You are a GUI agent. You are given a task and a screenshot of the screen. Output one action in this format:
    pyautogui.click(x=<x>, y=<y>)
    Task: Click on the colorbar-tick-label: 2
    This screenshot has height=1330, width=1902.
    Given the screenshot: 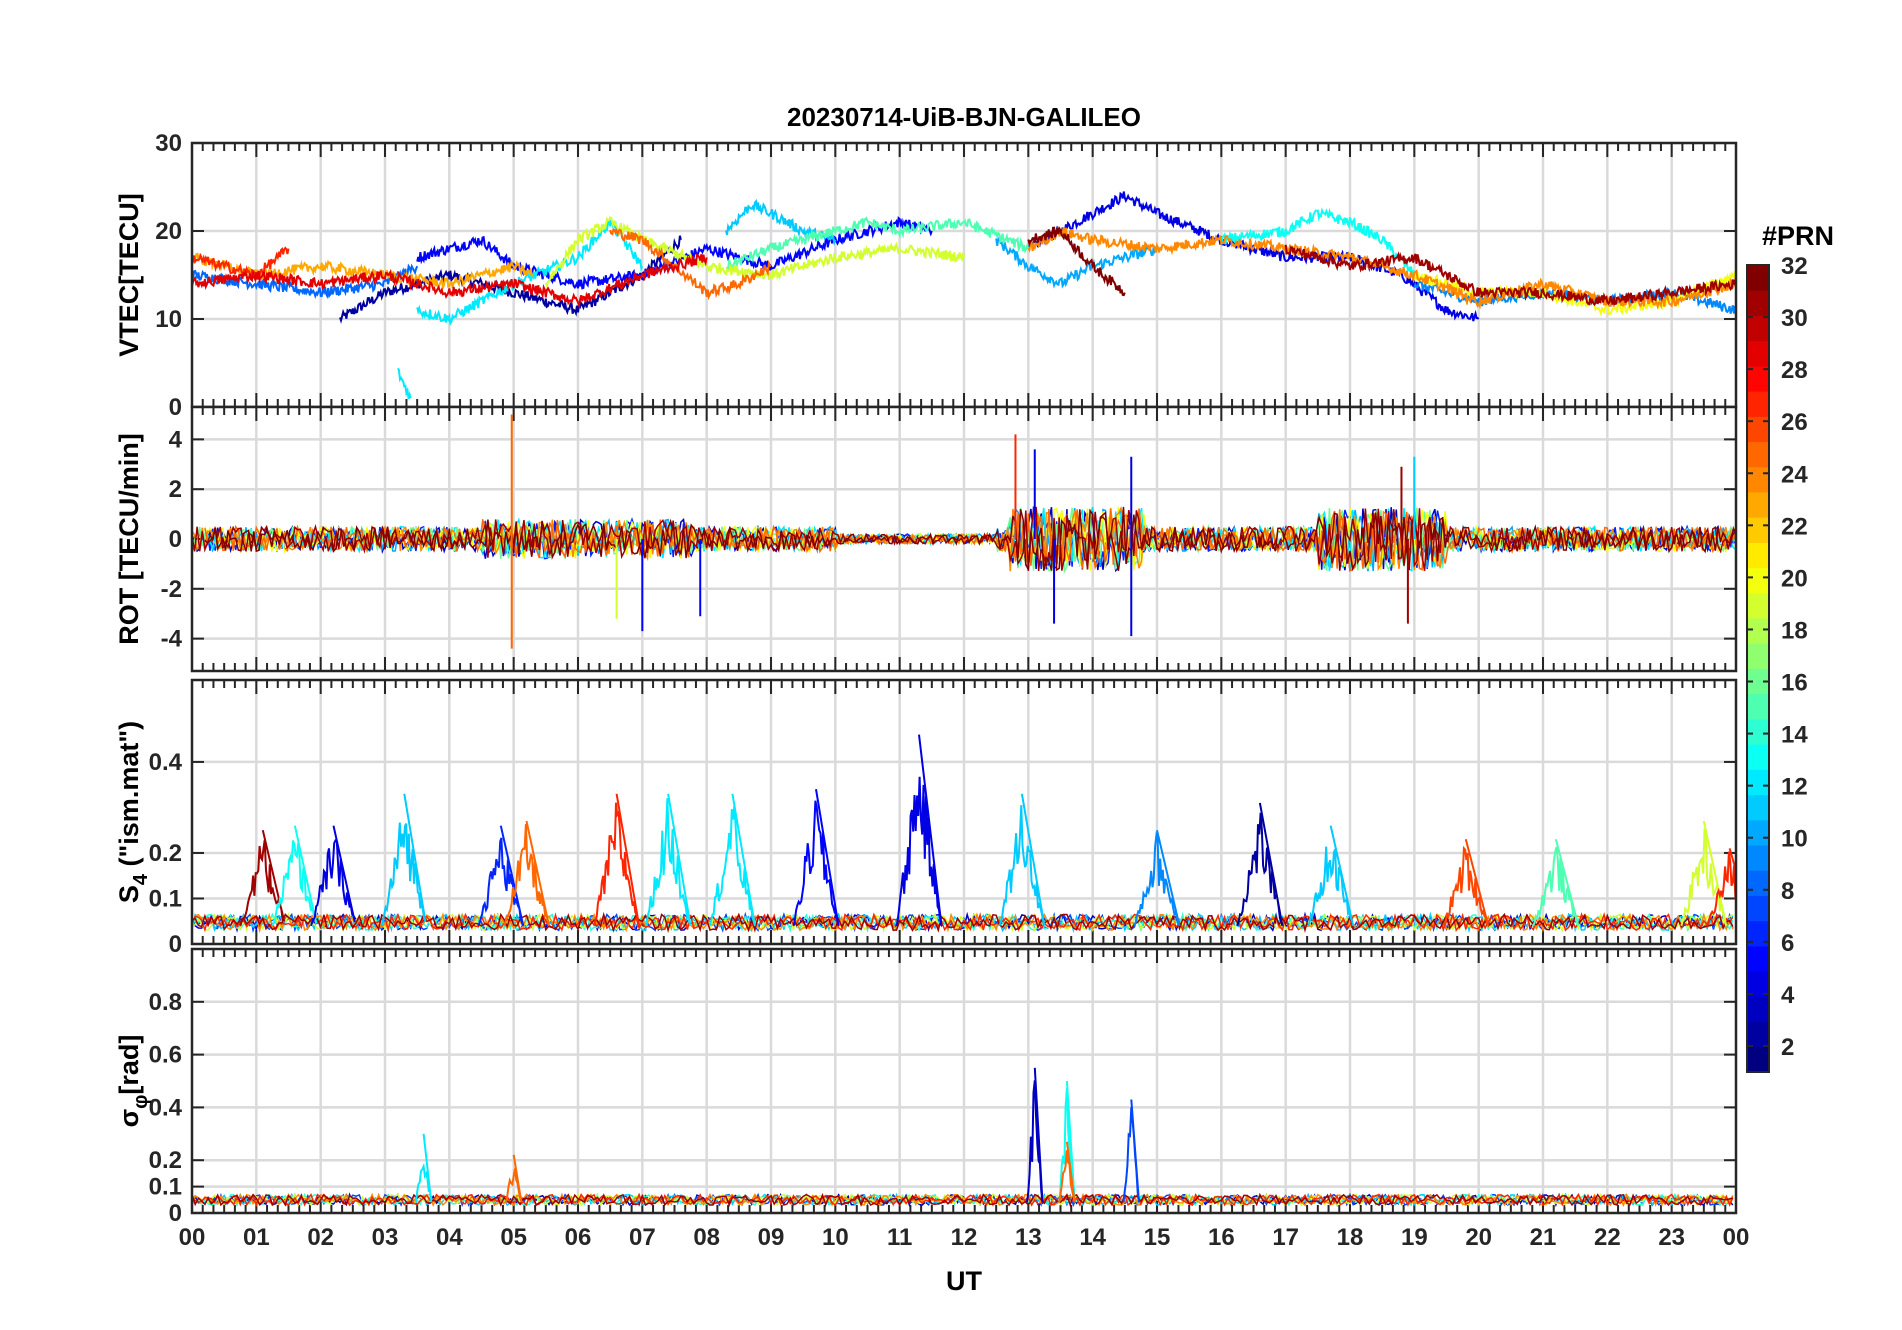 What is the action you would take?
    pyautogui.click(x=1787, y=1047)
    